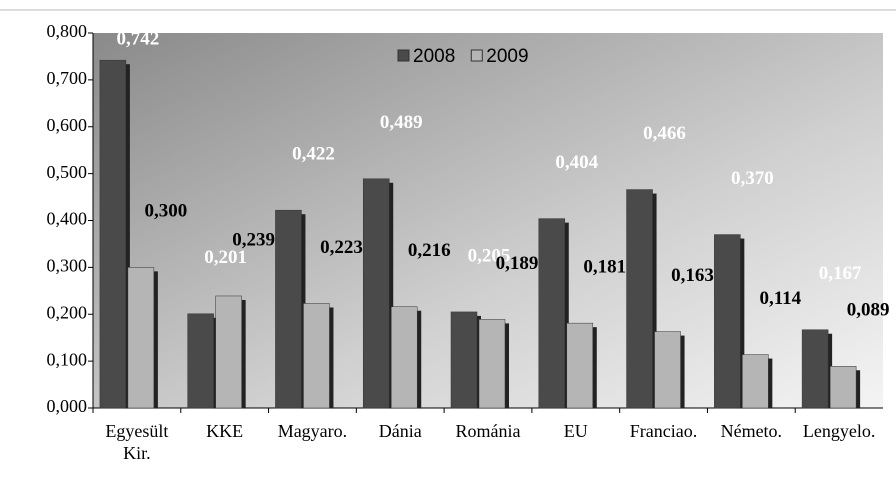  Describe the element at coordinates (67, 312) in the screenshot. I see `y-tick-label: 0,200` at that location.